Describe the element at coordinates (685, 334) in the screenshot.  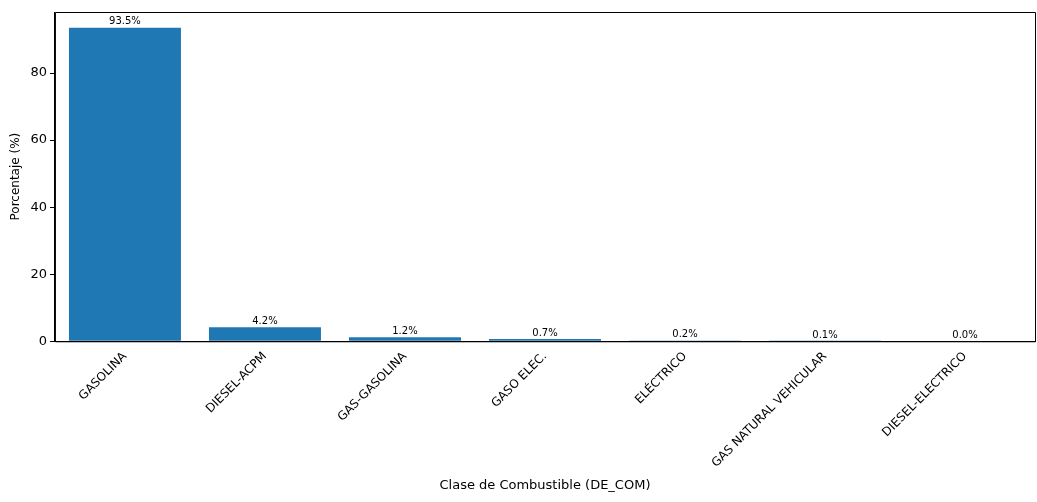
I see `data-label: 0.2%` at that location.